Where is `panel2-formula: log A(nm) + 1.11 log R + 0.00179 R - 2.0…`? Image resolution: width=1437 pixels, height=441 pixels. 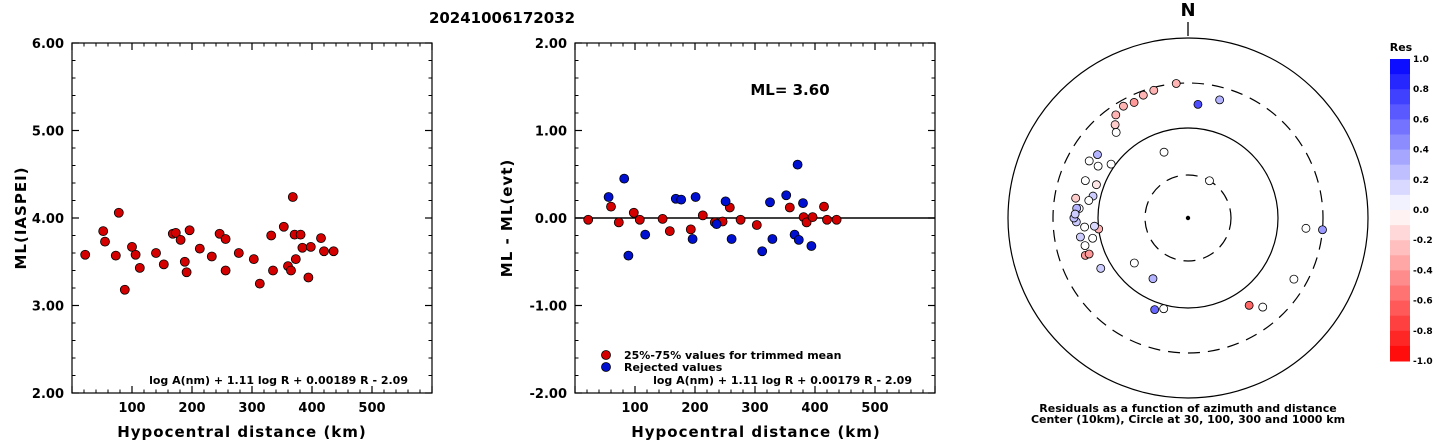
panel2-formula: log A(nm) + 1.11 log R + 0.00179 R - 2.0… is located at coordinates (782, 380).